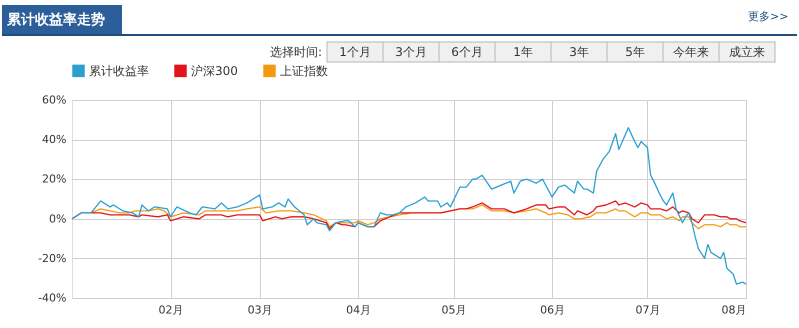  I want to click on y-tick-label: -40%, so click(52, 298).